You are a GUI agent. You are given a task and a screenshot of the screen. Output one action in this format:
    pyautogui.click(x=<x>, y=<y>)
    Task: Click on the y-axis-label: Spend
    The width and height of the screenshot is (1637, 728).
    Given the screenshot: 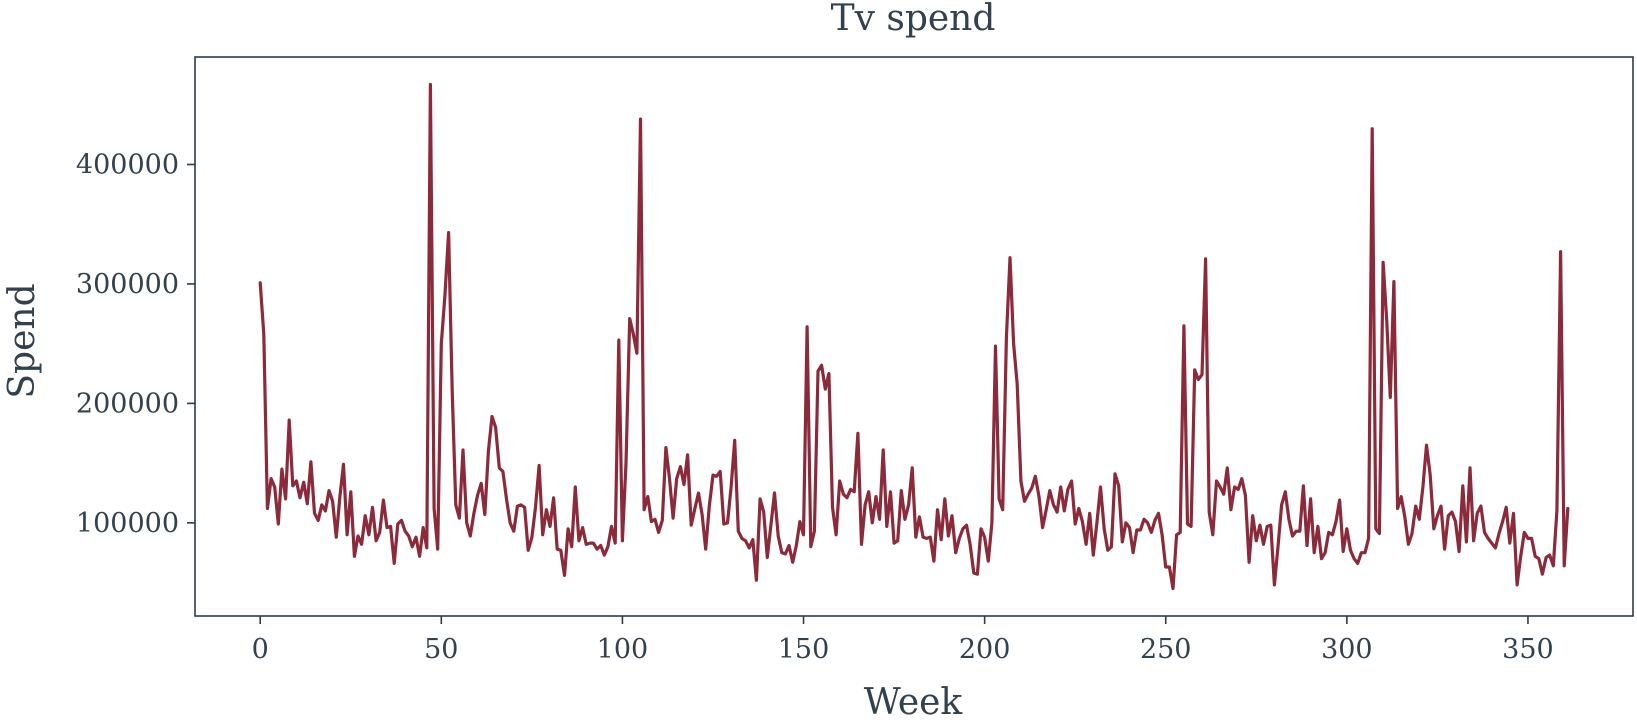 What is the action you would take?
    pyautogui.click(x=22, y=340)
    